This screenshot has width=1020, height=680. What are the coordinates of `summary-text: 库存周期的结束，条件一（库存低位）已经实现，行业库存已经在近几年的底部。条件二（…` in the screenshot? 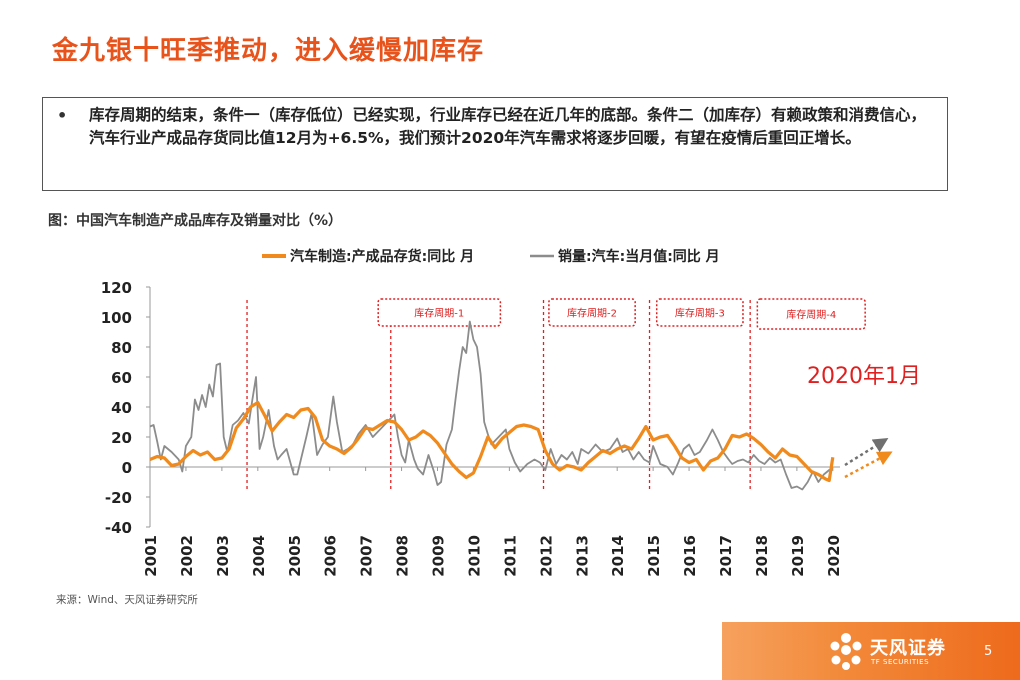 It's located at (508, 126).